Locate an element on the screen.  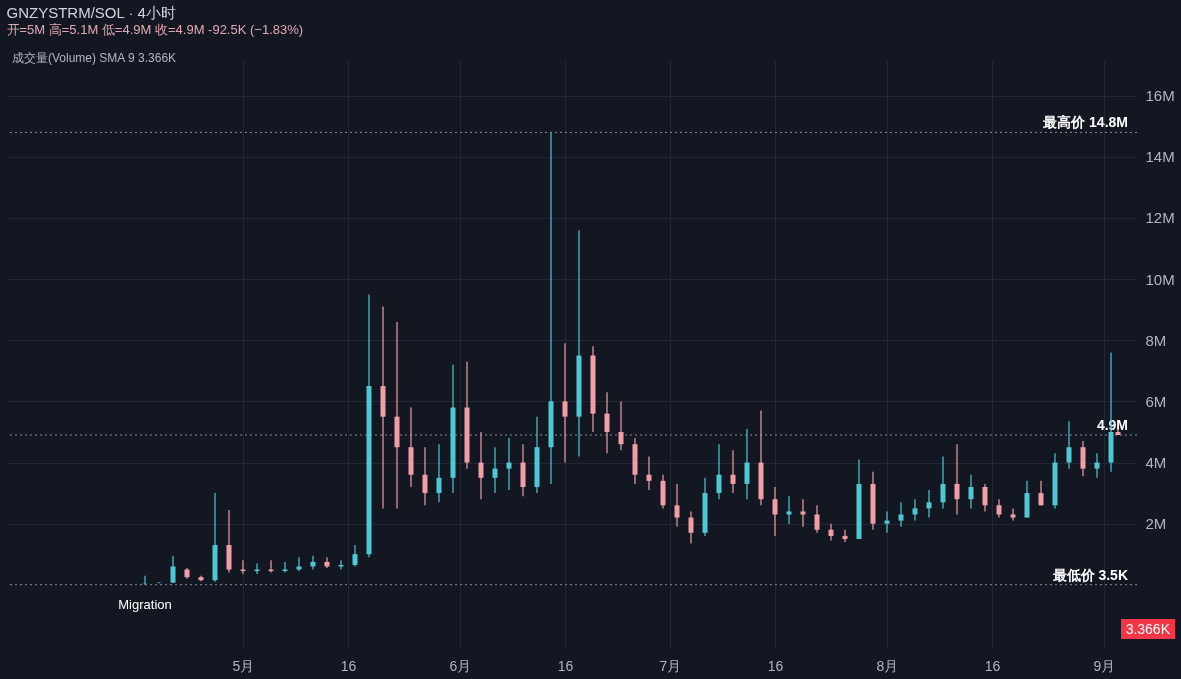
y-tick-label: 6M is located at coordinates (1156, 401).